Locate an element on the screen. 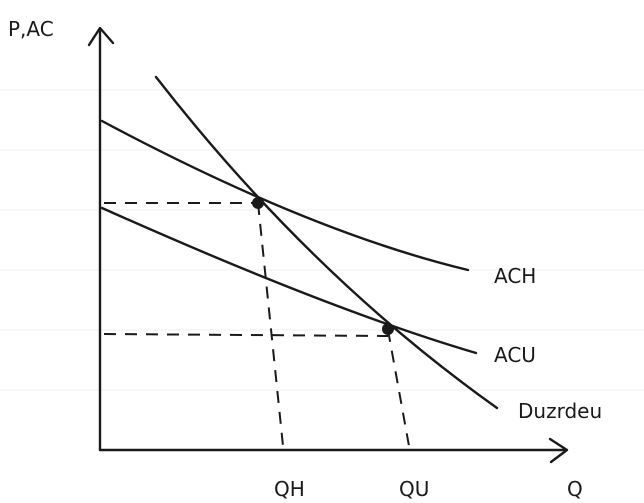  qh-label: QH is located at coordinates (289, 489).